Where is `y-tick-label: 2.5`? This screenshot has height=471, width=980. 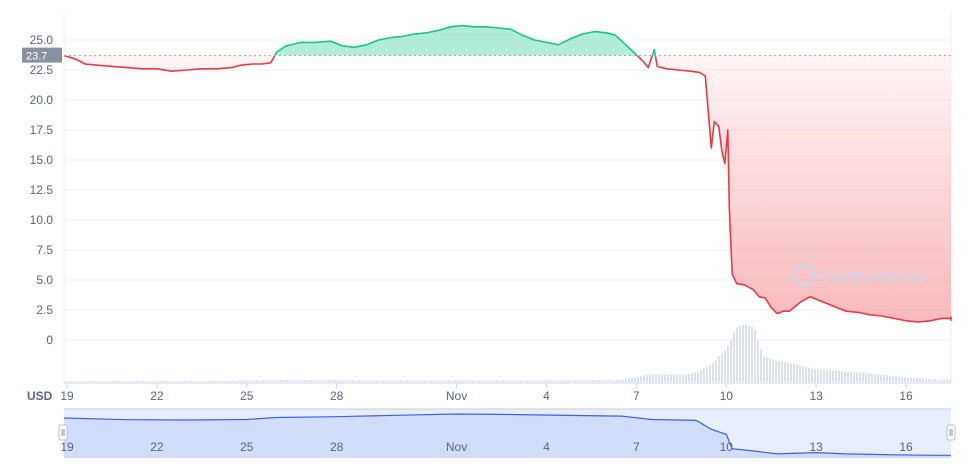
y-tick-label: 2.5 is located at coordinates (44, 310).